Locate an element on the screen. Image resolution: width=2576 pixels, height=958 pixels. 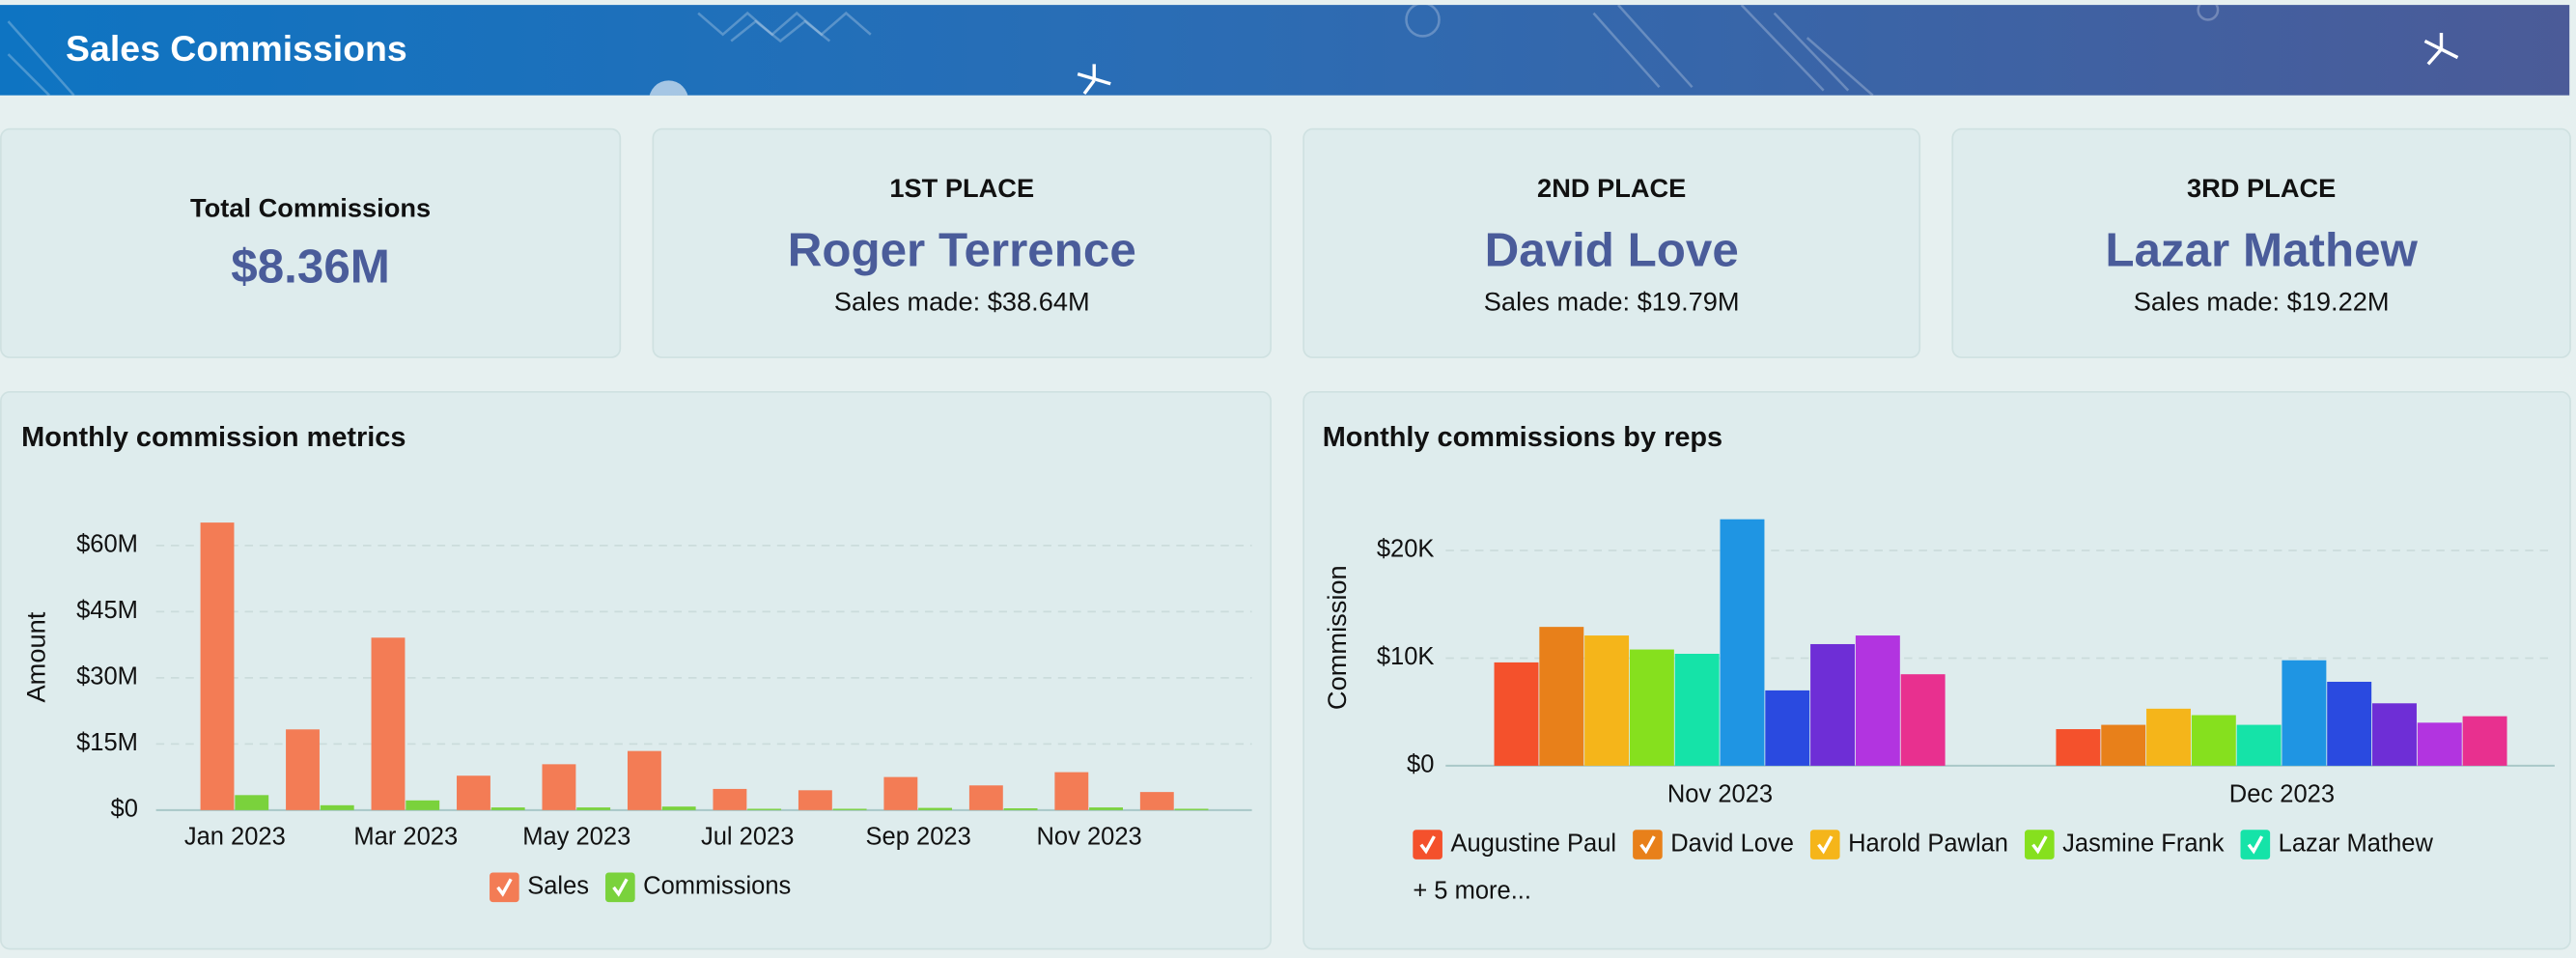
y-tick-label: $30M is located at coordinates (107, 676).